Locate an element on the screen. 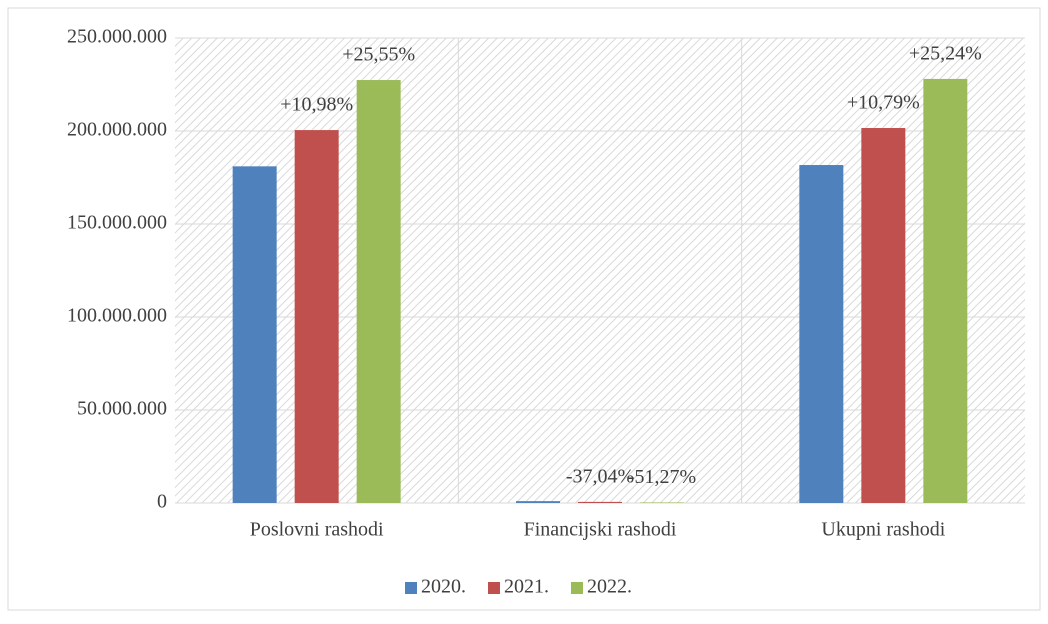  y-tick-label: 100.000.000 is located at coordinates (117, 316).